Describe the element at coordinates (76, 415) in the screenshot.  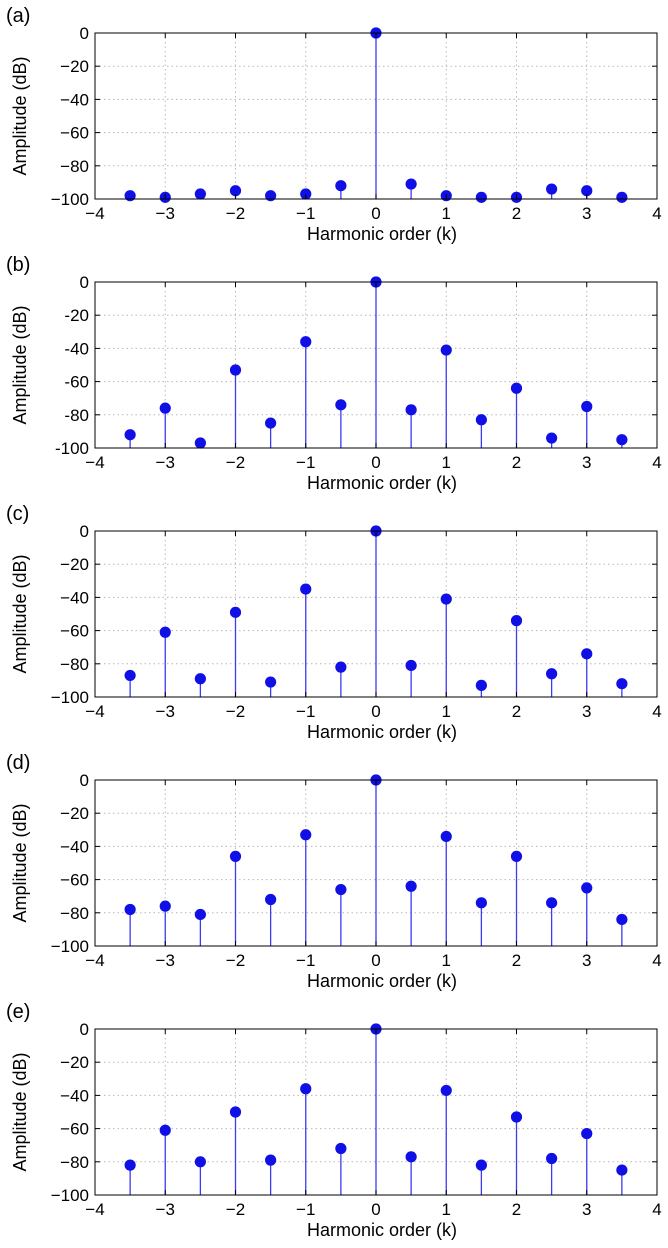
I see `y-tick-label: -80` at that location.